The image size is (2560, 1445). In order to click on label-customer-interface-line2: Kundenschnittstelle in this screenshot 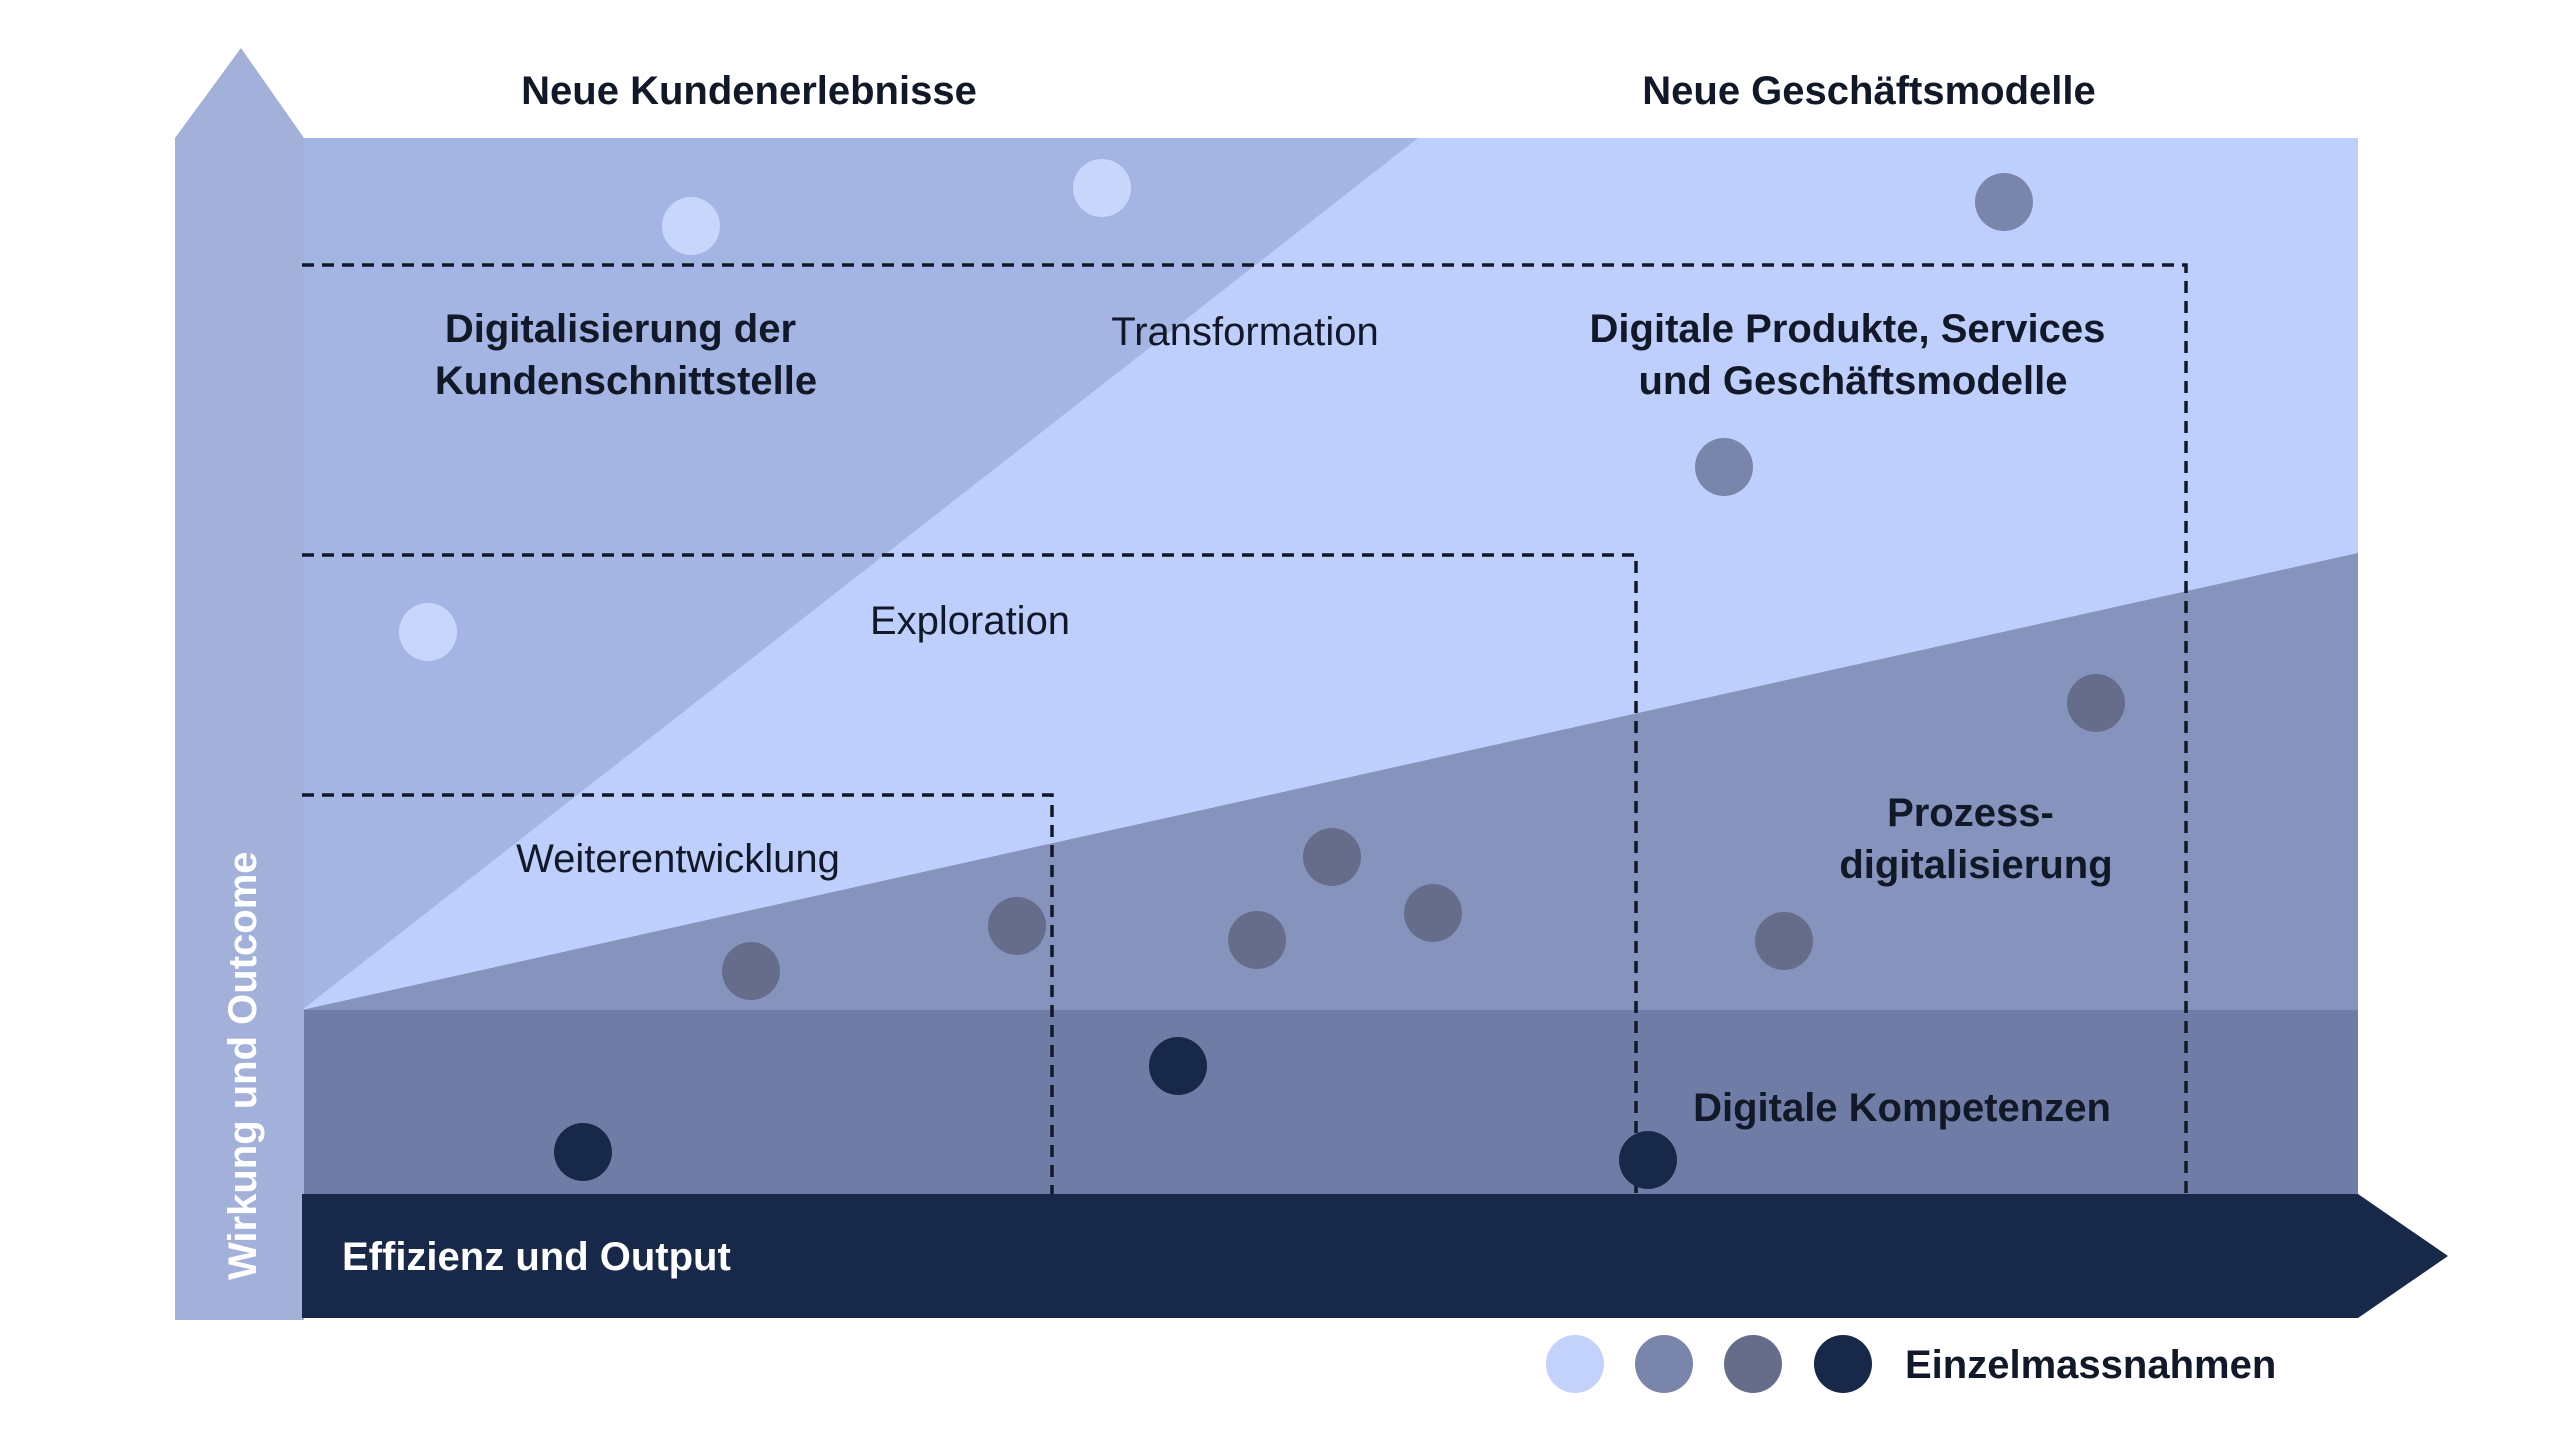, I will do `click(626, 381)`.